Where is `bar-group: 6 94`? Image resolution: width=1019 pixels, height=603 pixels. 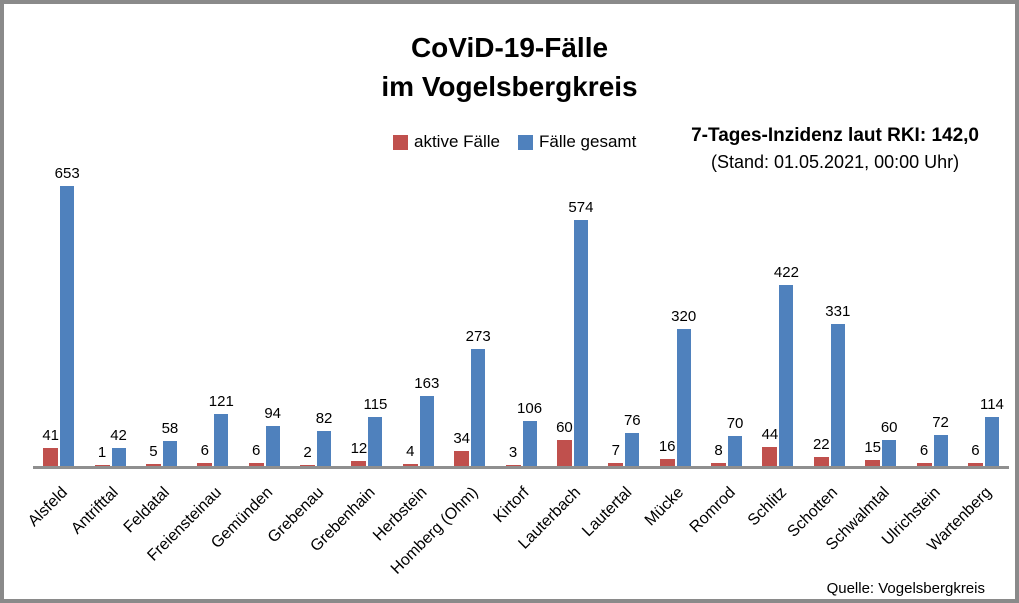 bar-group: 6 94 is located at coordinates (264, 320).